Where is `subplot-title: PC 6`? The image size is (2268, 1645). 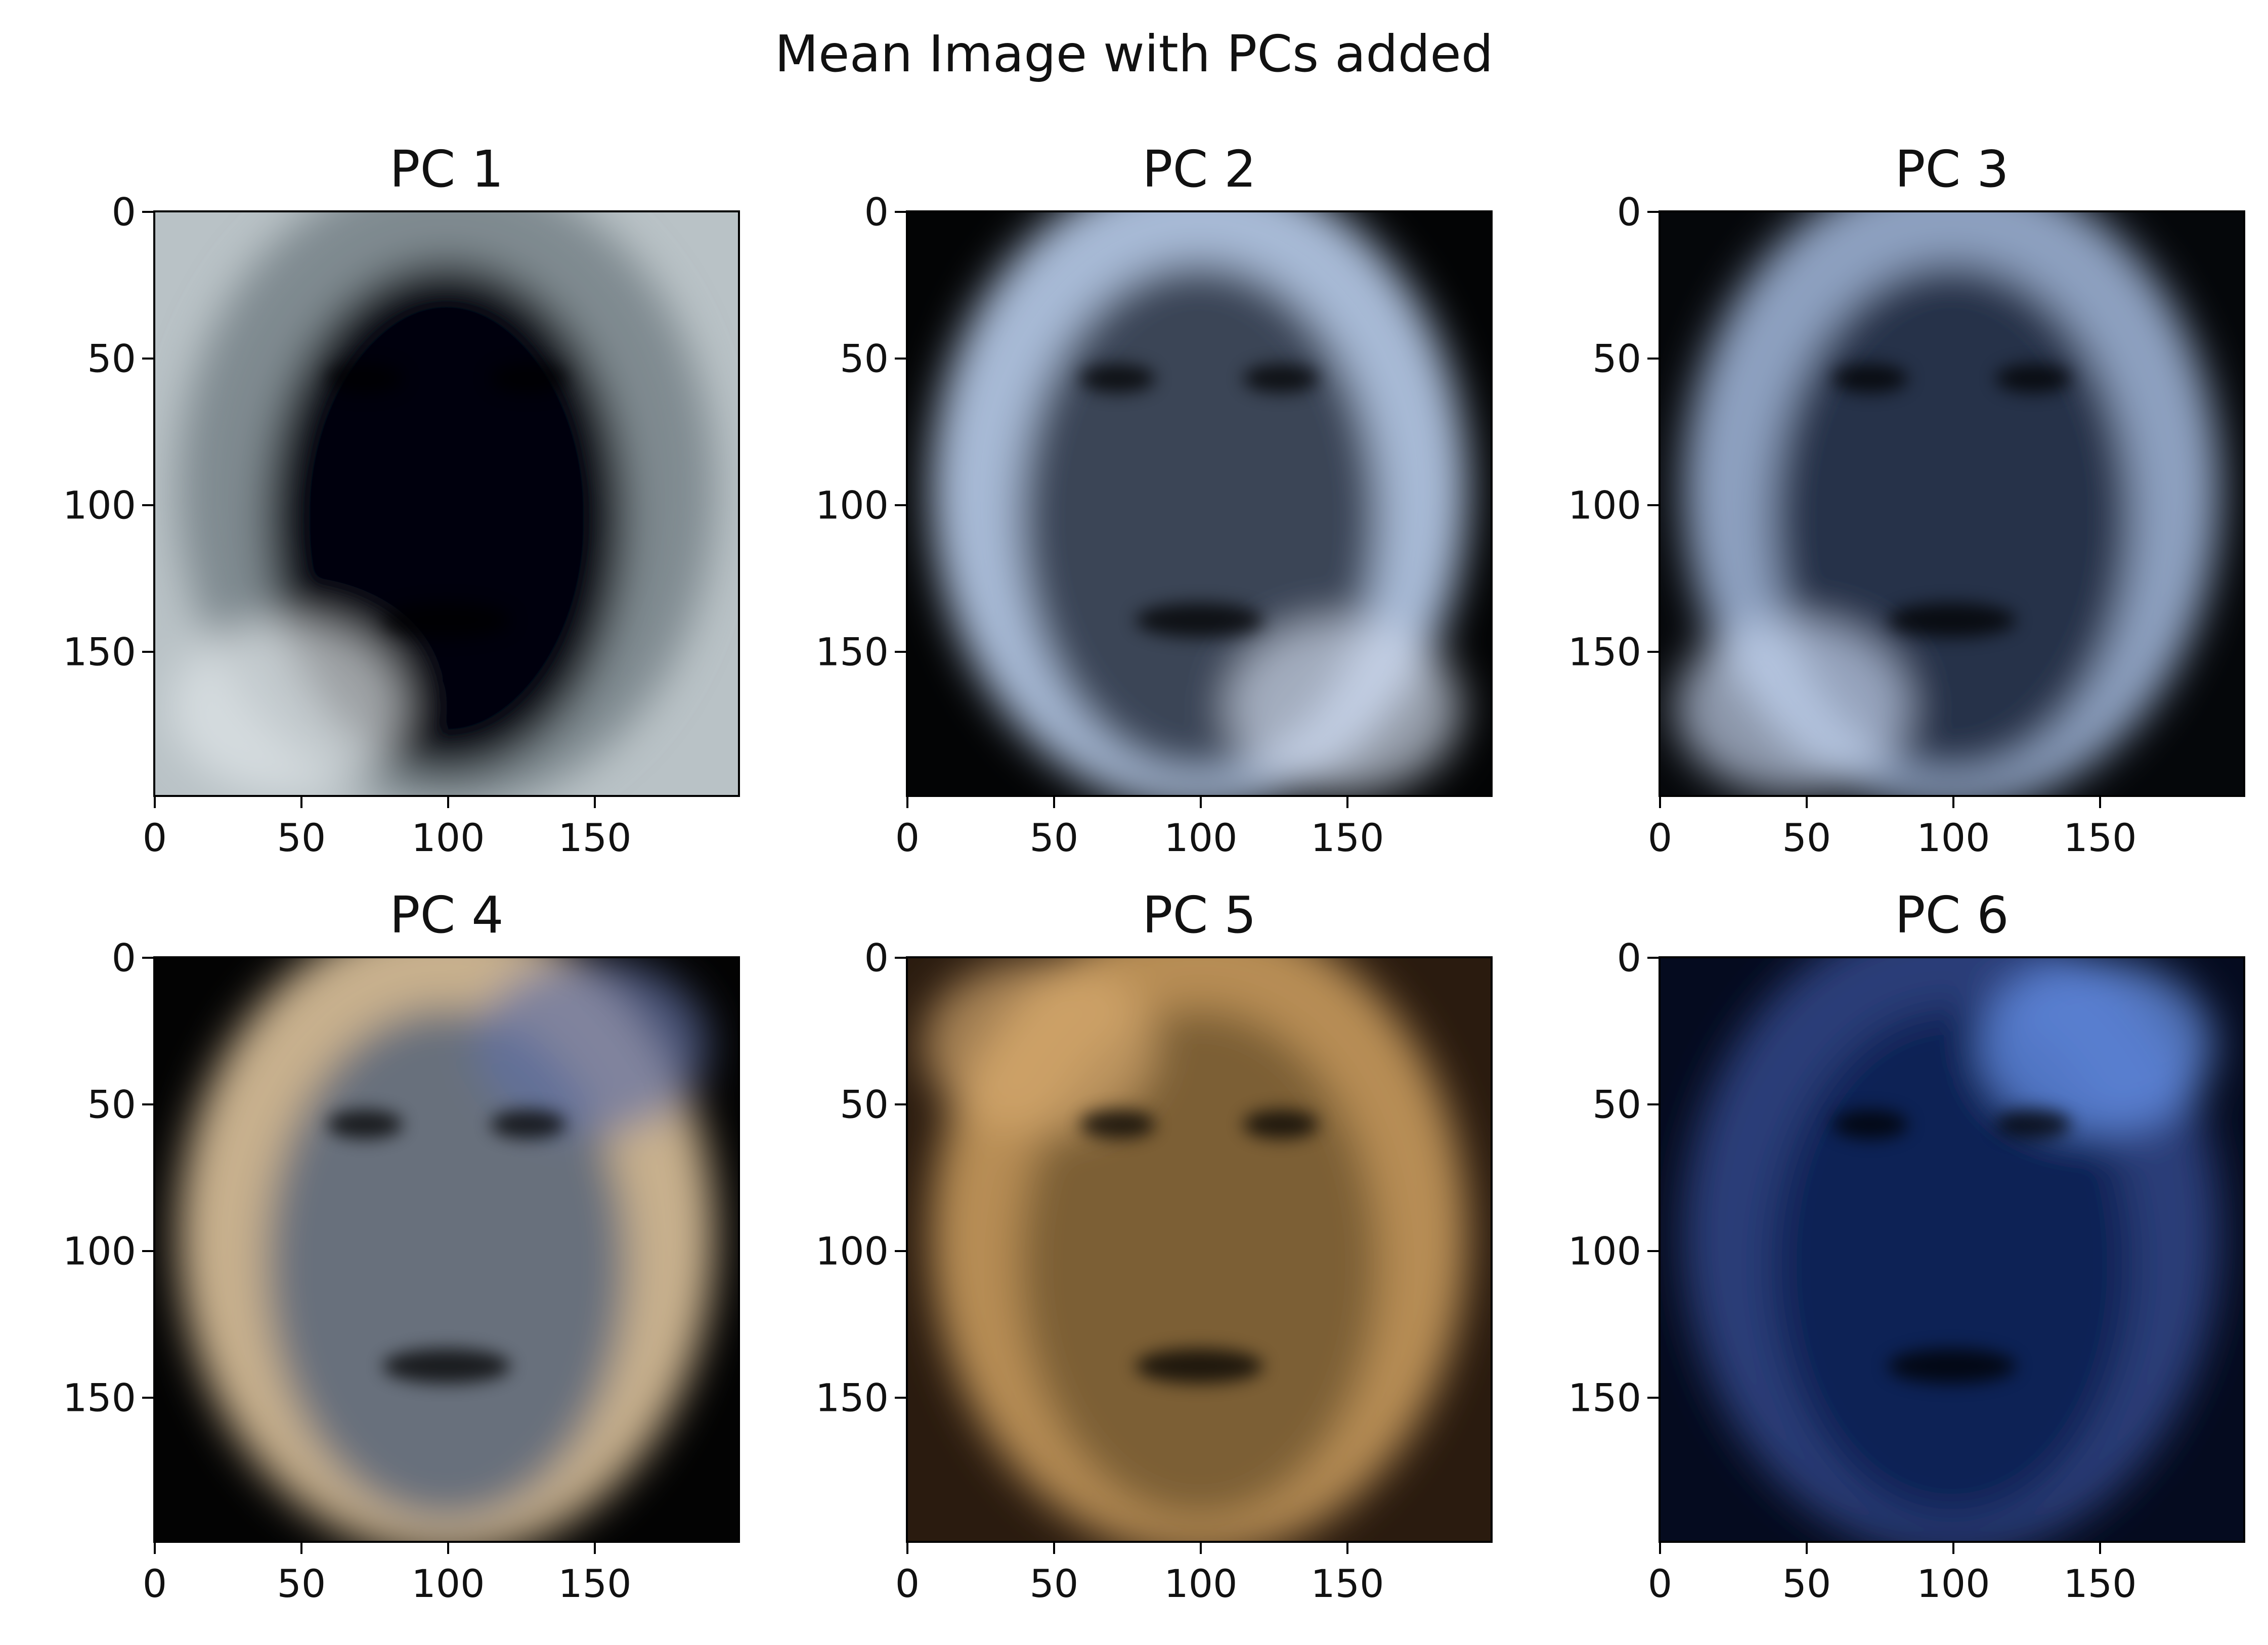
subplot-title: PC 6 is located at coordinates (1952, 915).